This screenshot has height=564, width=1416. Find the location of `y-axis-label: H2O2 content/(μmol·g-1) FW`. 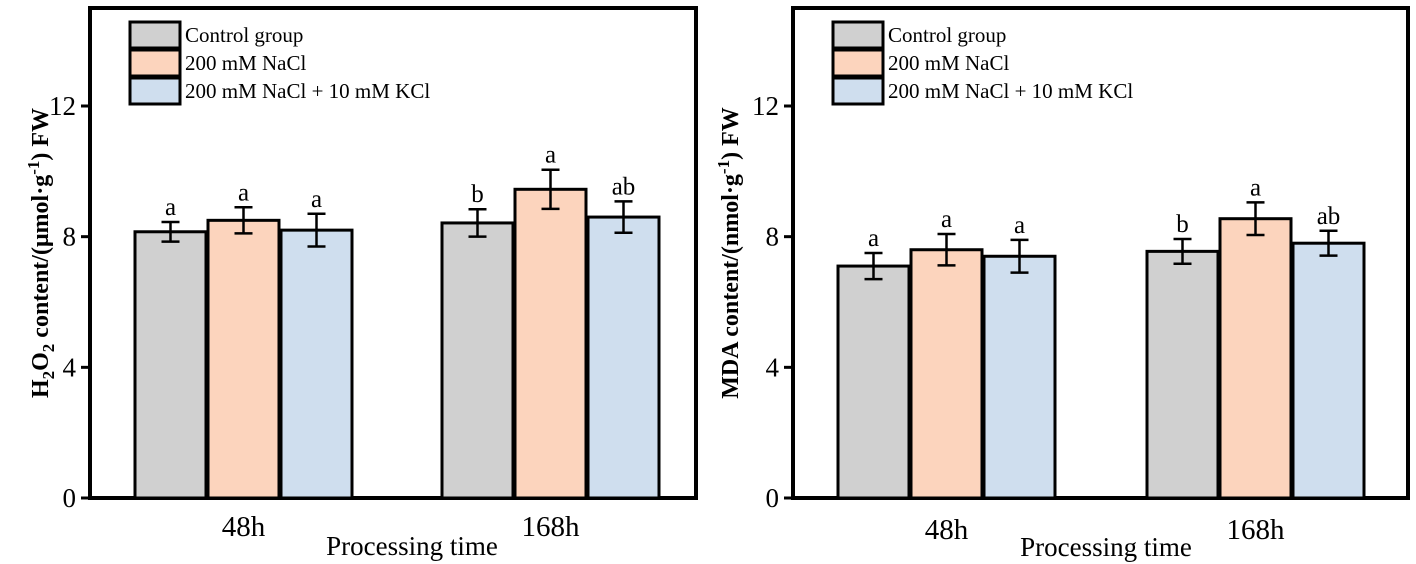

y-axis-label: H2O2 content/(μmol·g-1) FW is located at coordinates (41, 253).